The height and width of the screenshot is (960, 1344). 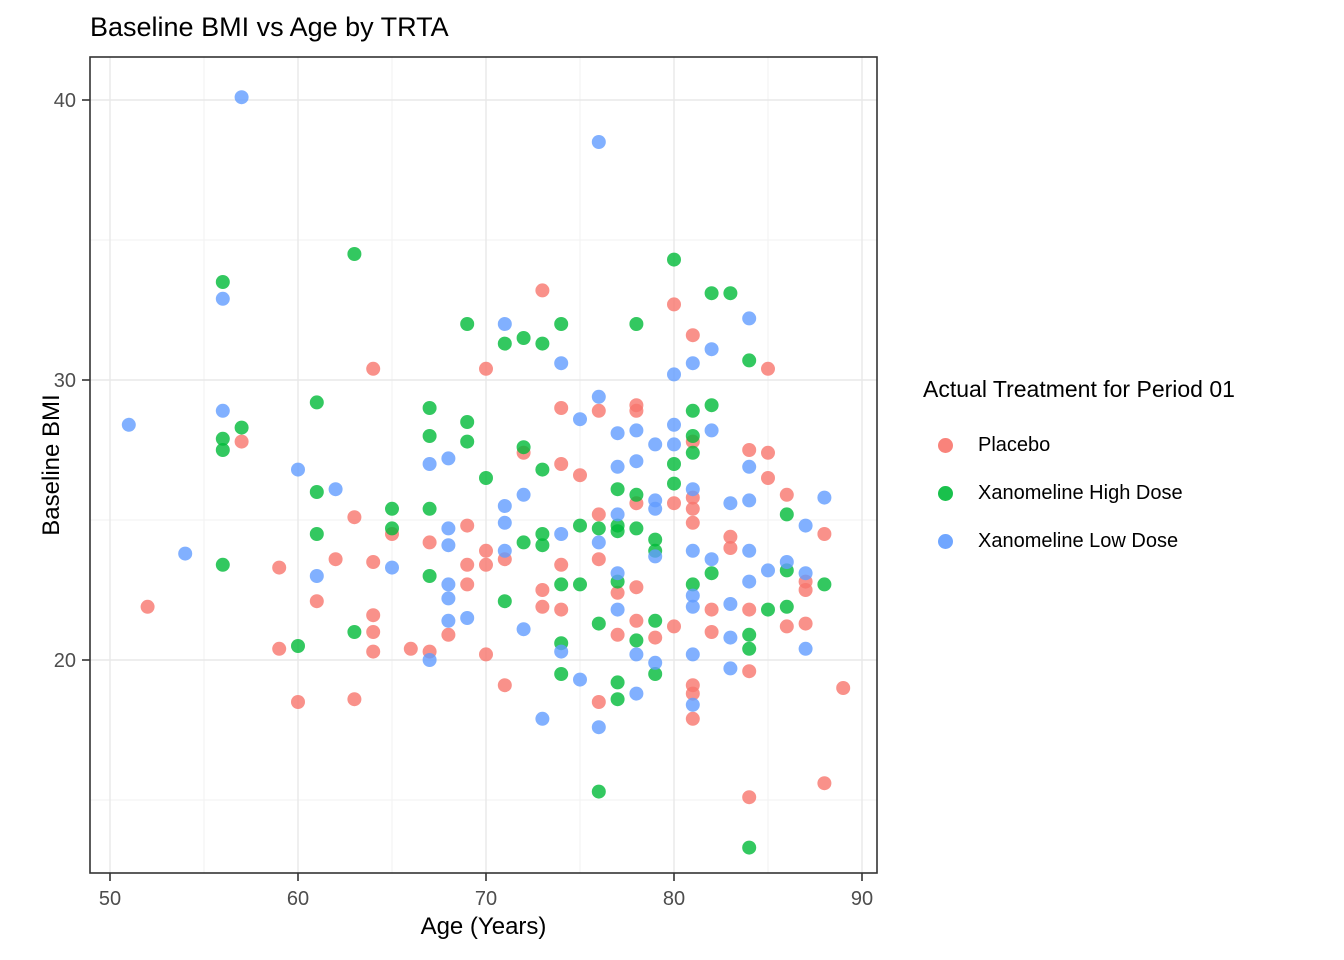 I want to click on legend-item-label: Xanomeline High Dose, so click(x=1080, y=492).